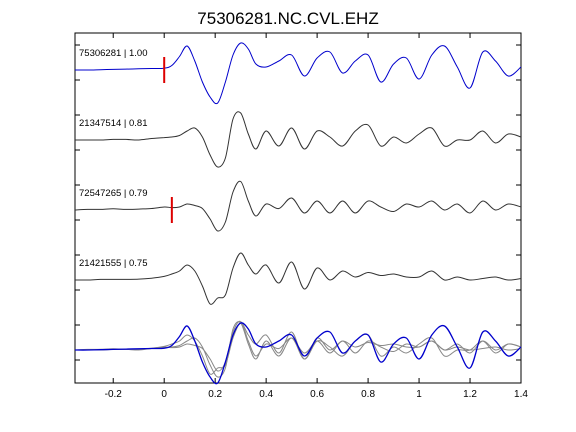  Describe the element at coordinates (113, 193) in the screenshot. I see `trace-label: 72547265 | 0.79` at that location.